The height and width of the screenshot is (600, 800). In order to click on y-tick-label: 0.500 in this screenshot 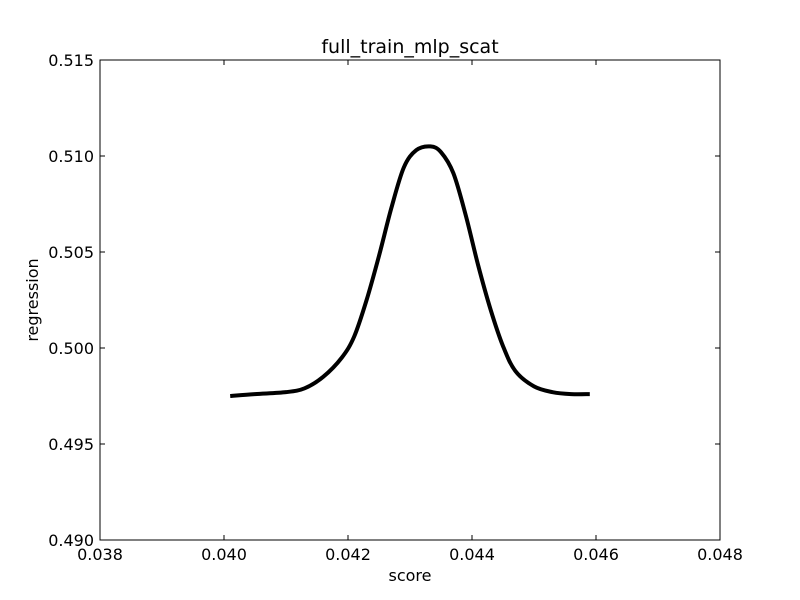, I will do `click(71, 348)`.